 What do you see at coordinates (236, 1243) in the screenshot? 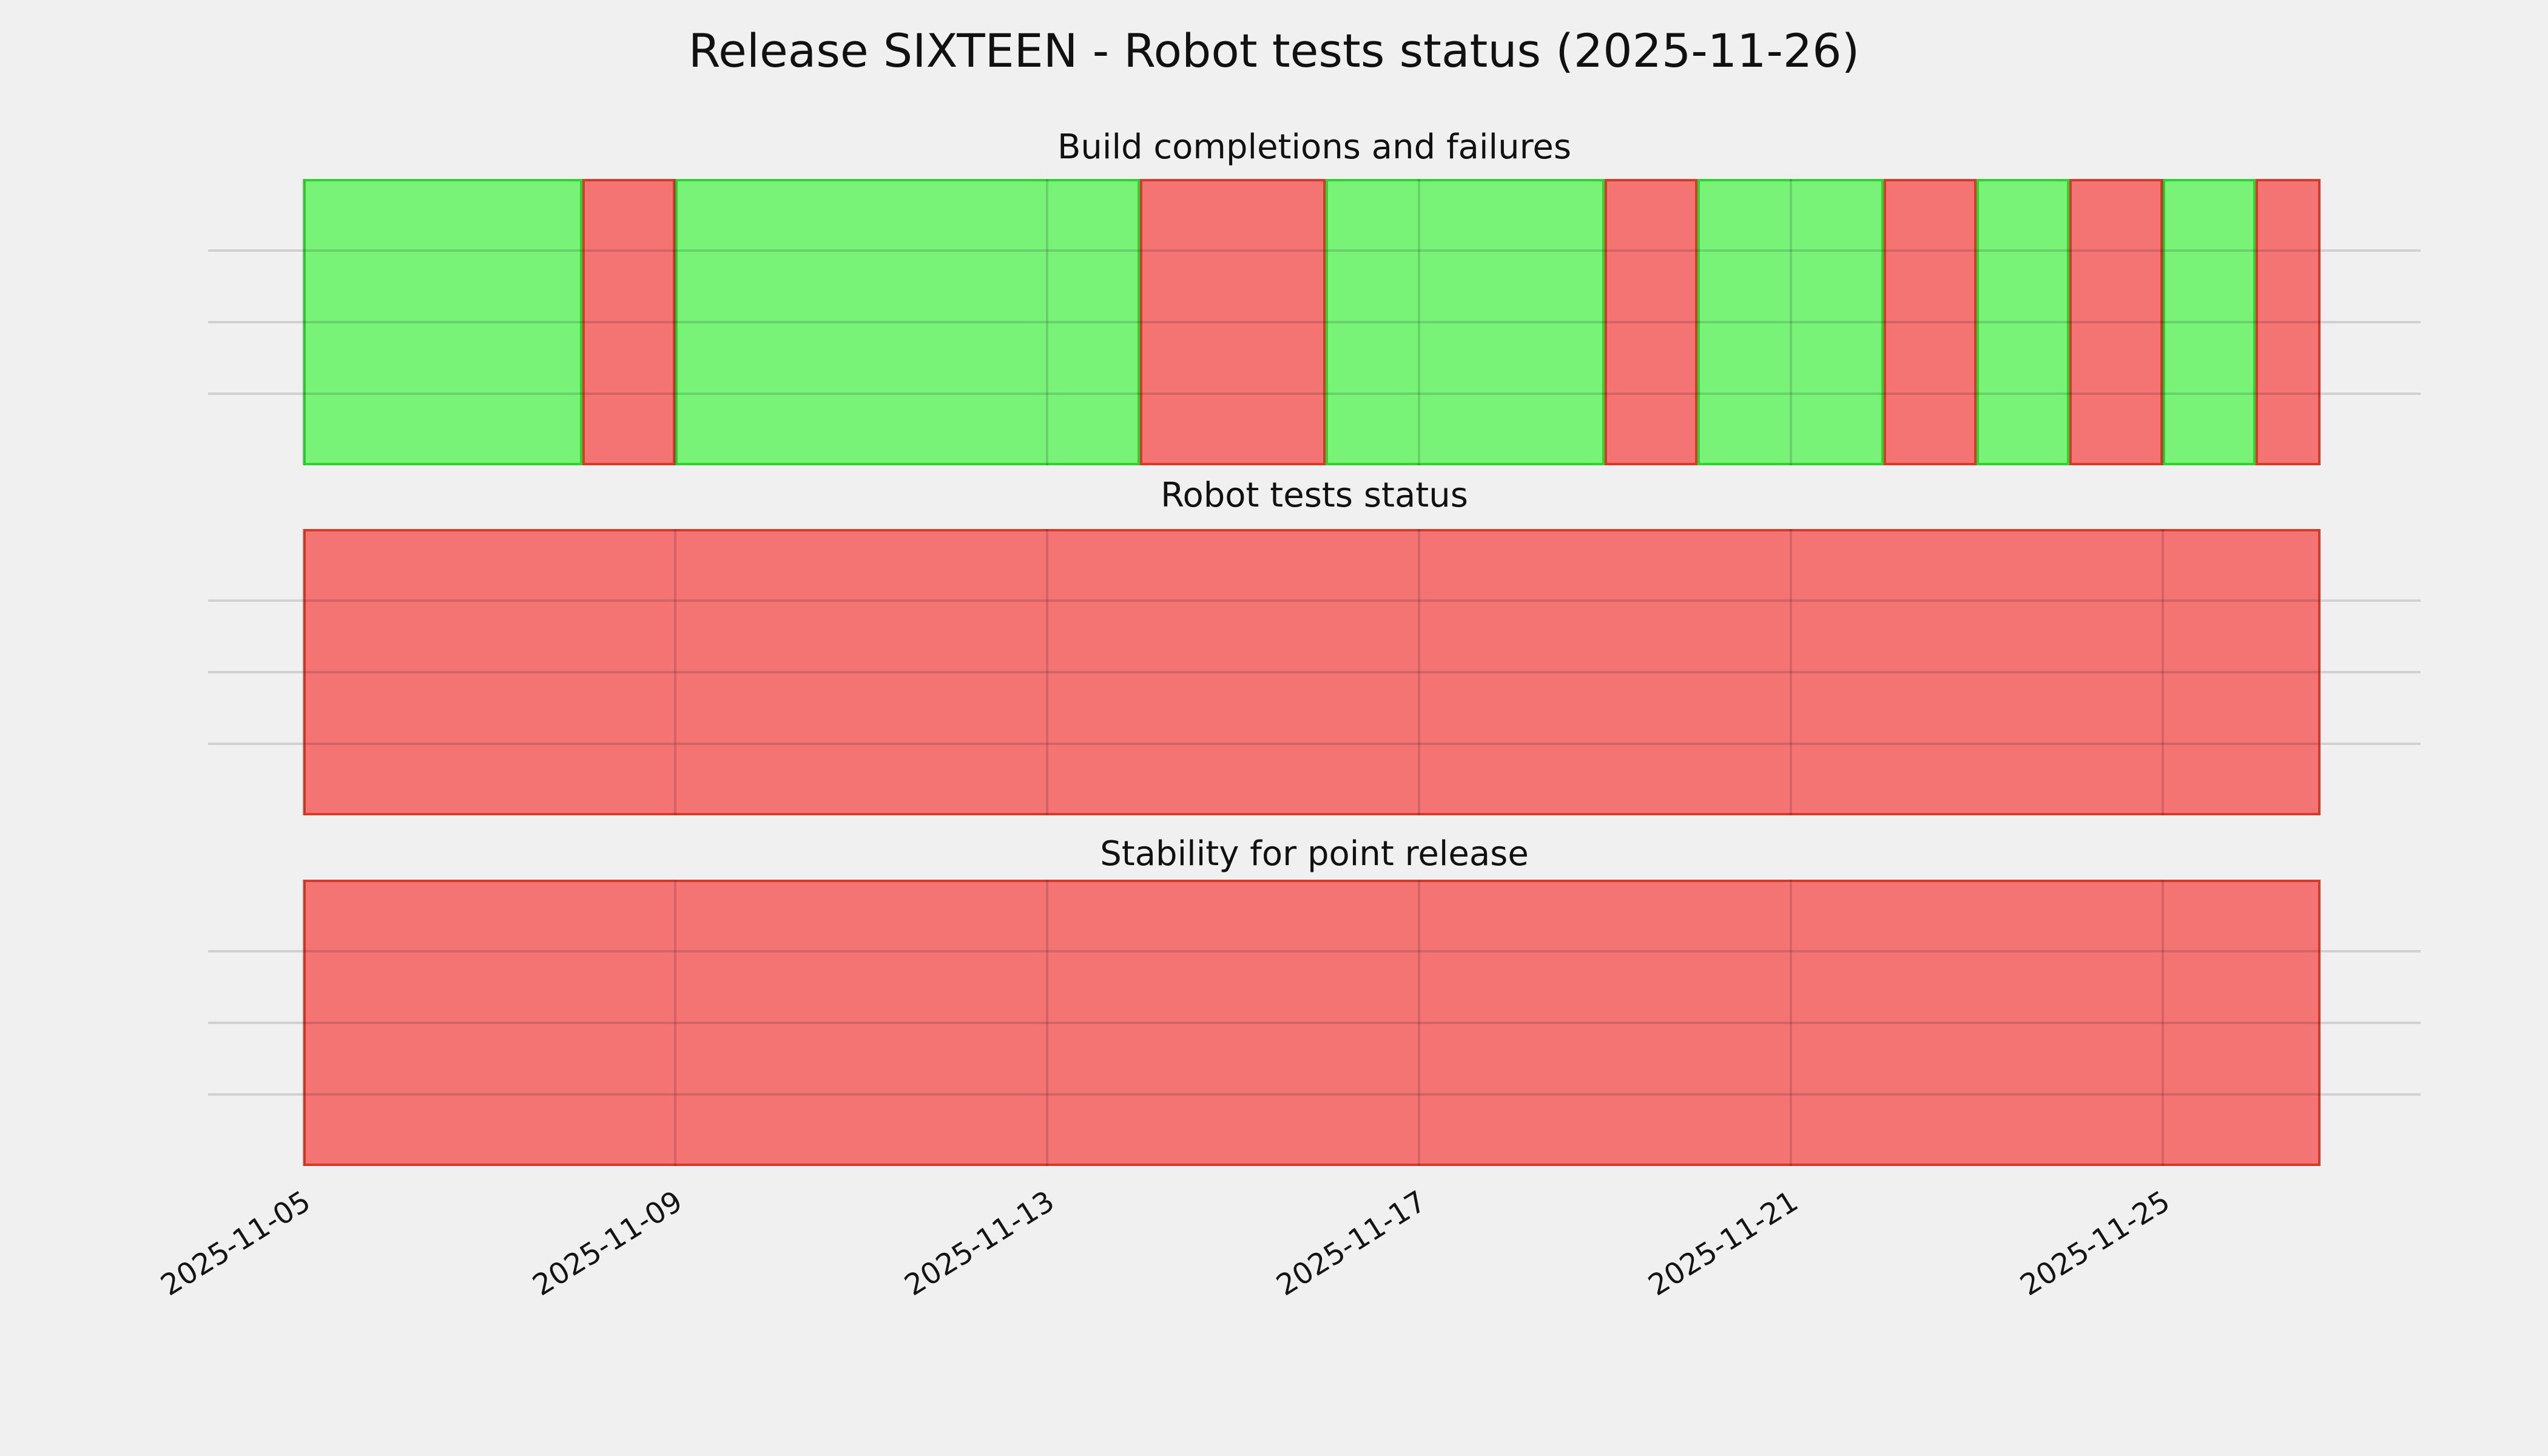
I see `x-tick-label: 2025-11-05` at bounding box center [236, 1243].